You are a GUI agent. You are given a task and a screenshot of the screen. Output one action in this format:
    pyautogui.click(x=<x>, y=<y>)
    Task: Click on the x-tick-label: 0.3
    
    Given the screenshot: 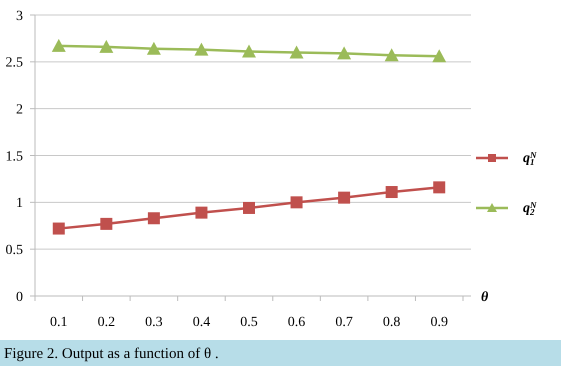 What is the action you would take?
    pyautogui.click(x=154, y=322)
    